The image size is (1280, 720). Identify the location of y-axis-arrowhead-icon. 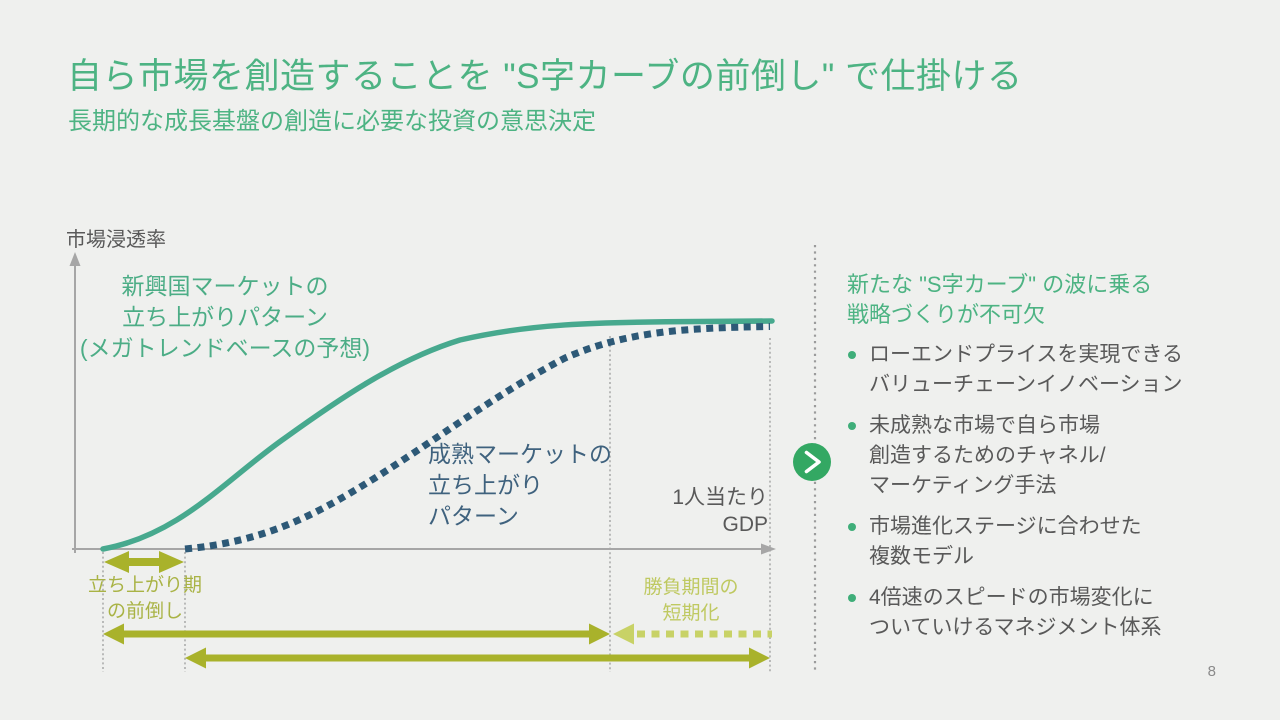
(75, 259).